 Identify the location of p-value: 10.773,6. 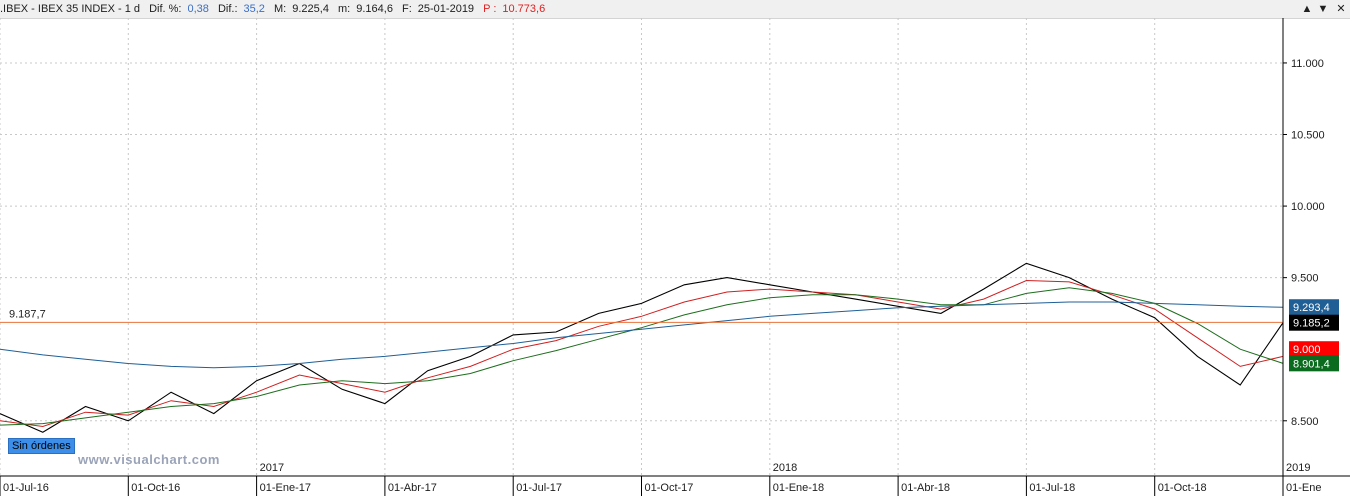
(524, 9).